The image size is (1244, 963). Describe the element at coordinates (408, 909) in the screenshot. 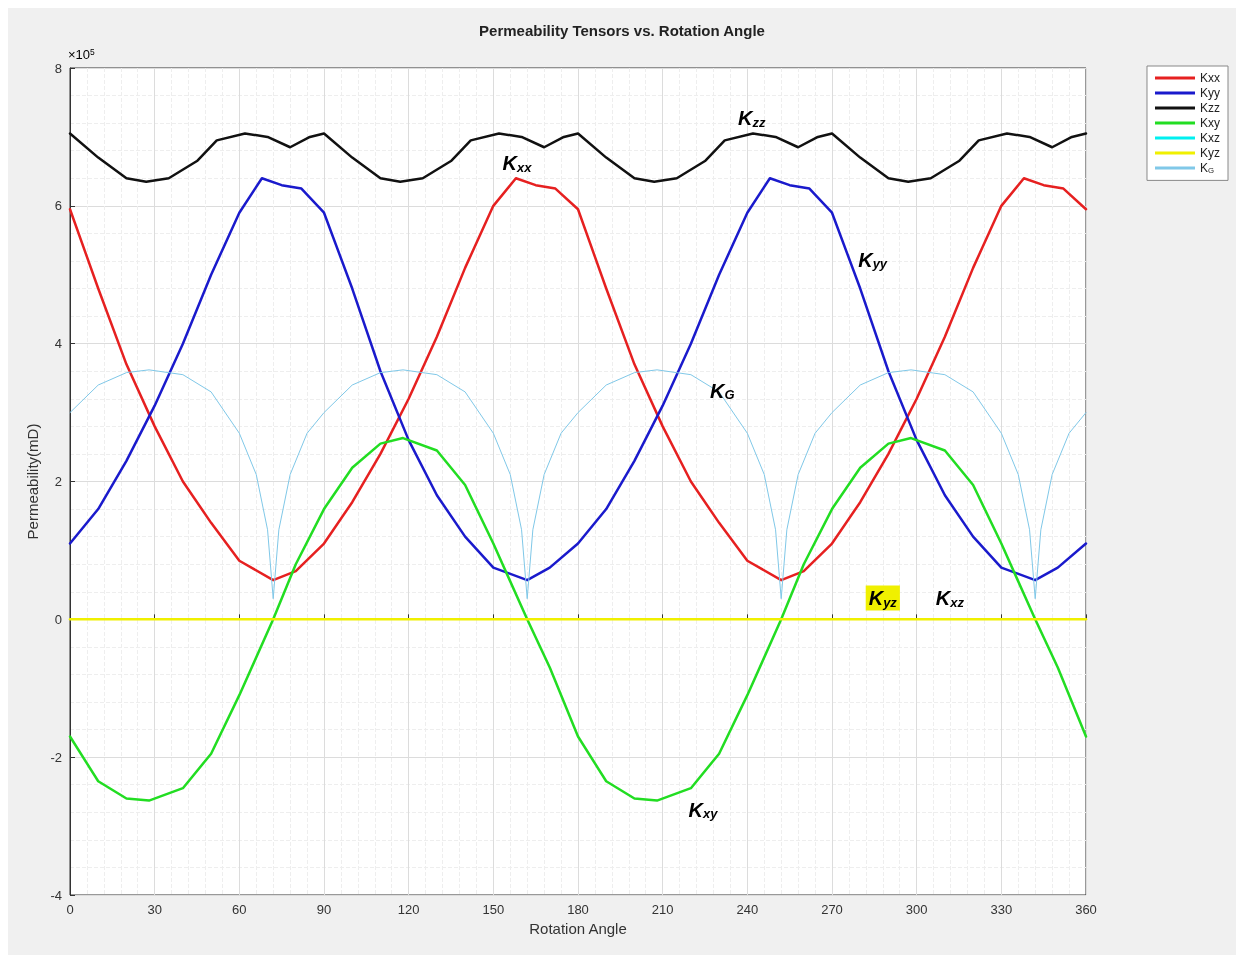

I see `x-tick-label: 120` at that location.